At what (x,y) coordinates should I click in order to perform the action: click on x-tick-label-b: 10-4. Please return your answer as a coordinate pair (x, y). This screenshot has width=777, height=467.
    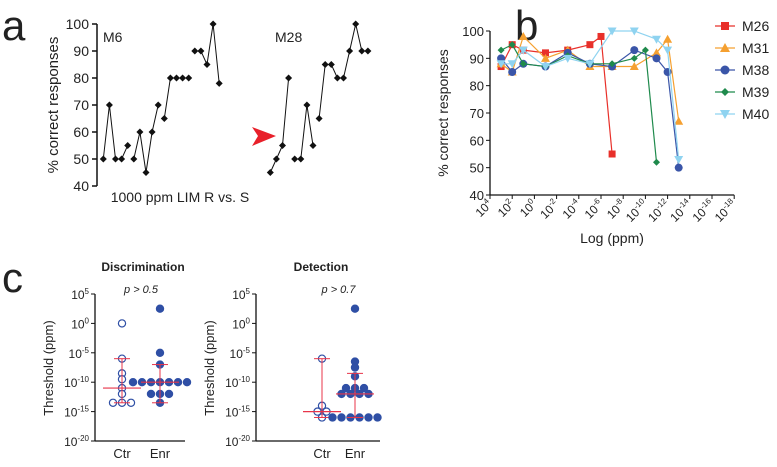
    Looking at the image, I should click on (571, 208).